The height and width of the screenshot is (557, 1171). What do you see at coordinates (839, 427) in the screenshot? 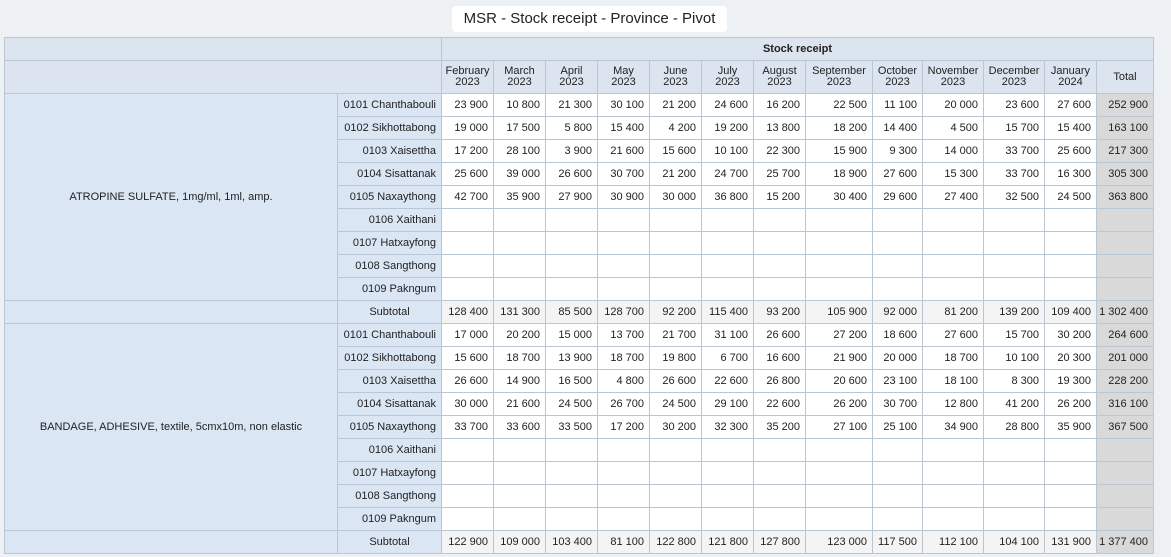
I see `value-cell: 27 100` at bounding box center [839, 427].